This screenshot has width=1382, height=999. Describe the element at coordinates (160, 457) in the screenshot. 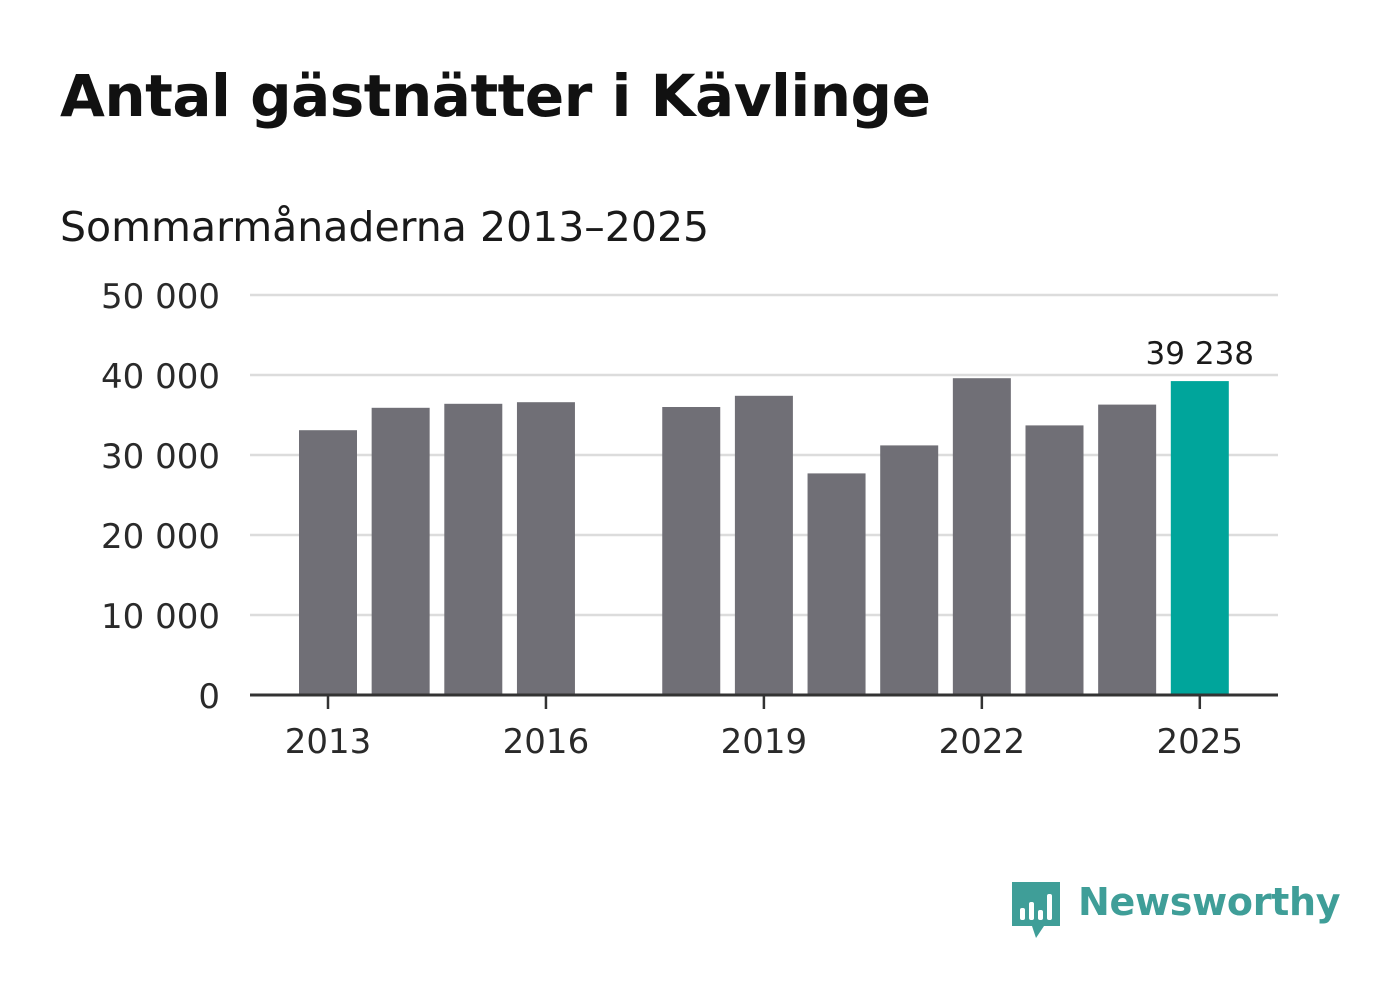

I see `y-tick-label: 30 000` at that location.